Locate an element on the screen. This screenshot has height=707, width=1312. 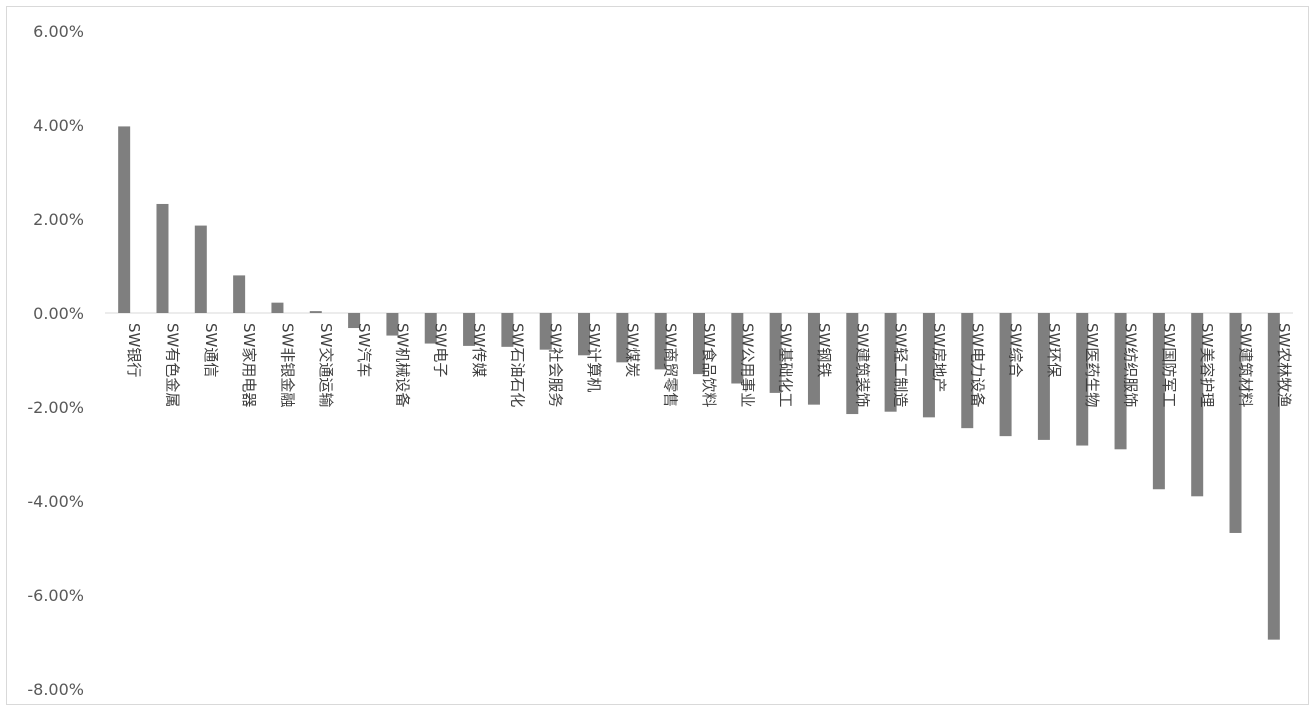
category-label: SW银行 is located at coordinates (134, 350).